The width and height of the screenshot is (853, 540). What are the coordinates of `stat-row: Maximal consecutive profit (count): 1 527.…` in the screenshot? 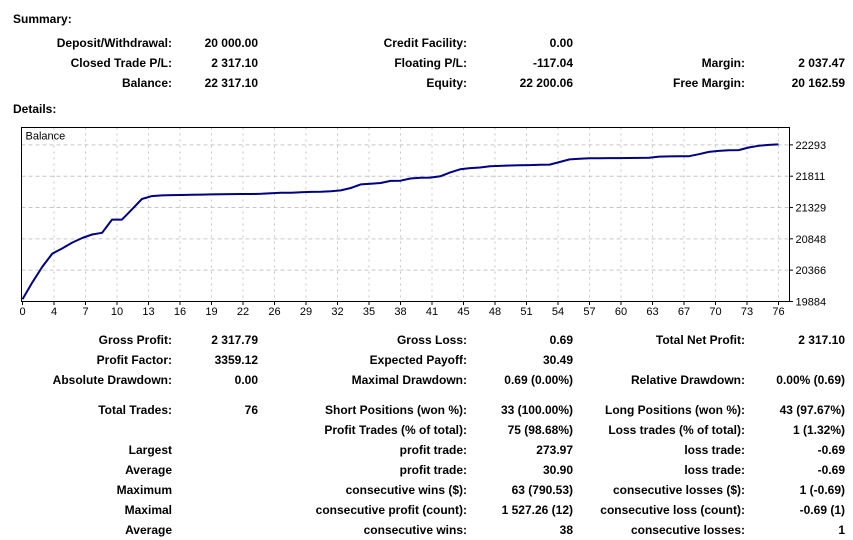 It's located at (422, 510).